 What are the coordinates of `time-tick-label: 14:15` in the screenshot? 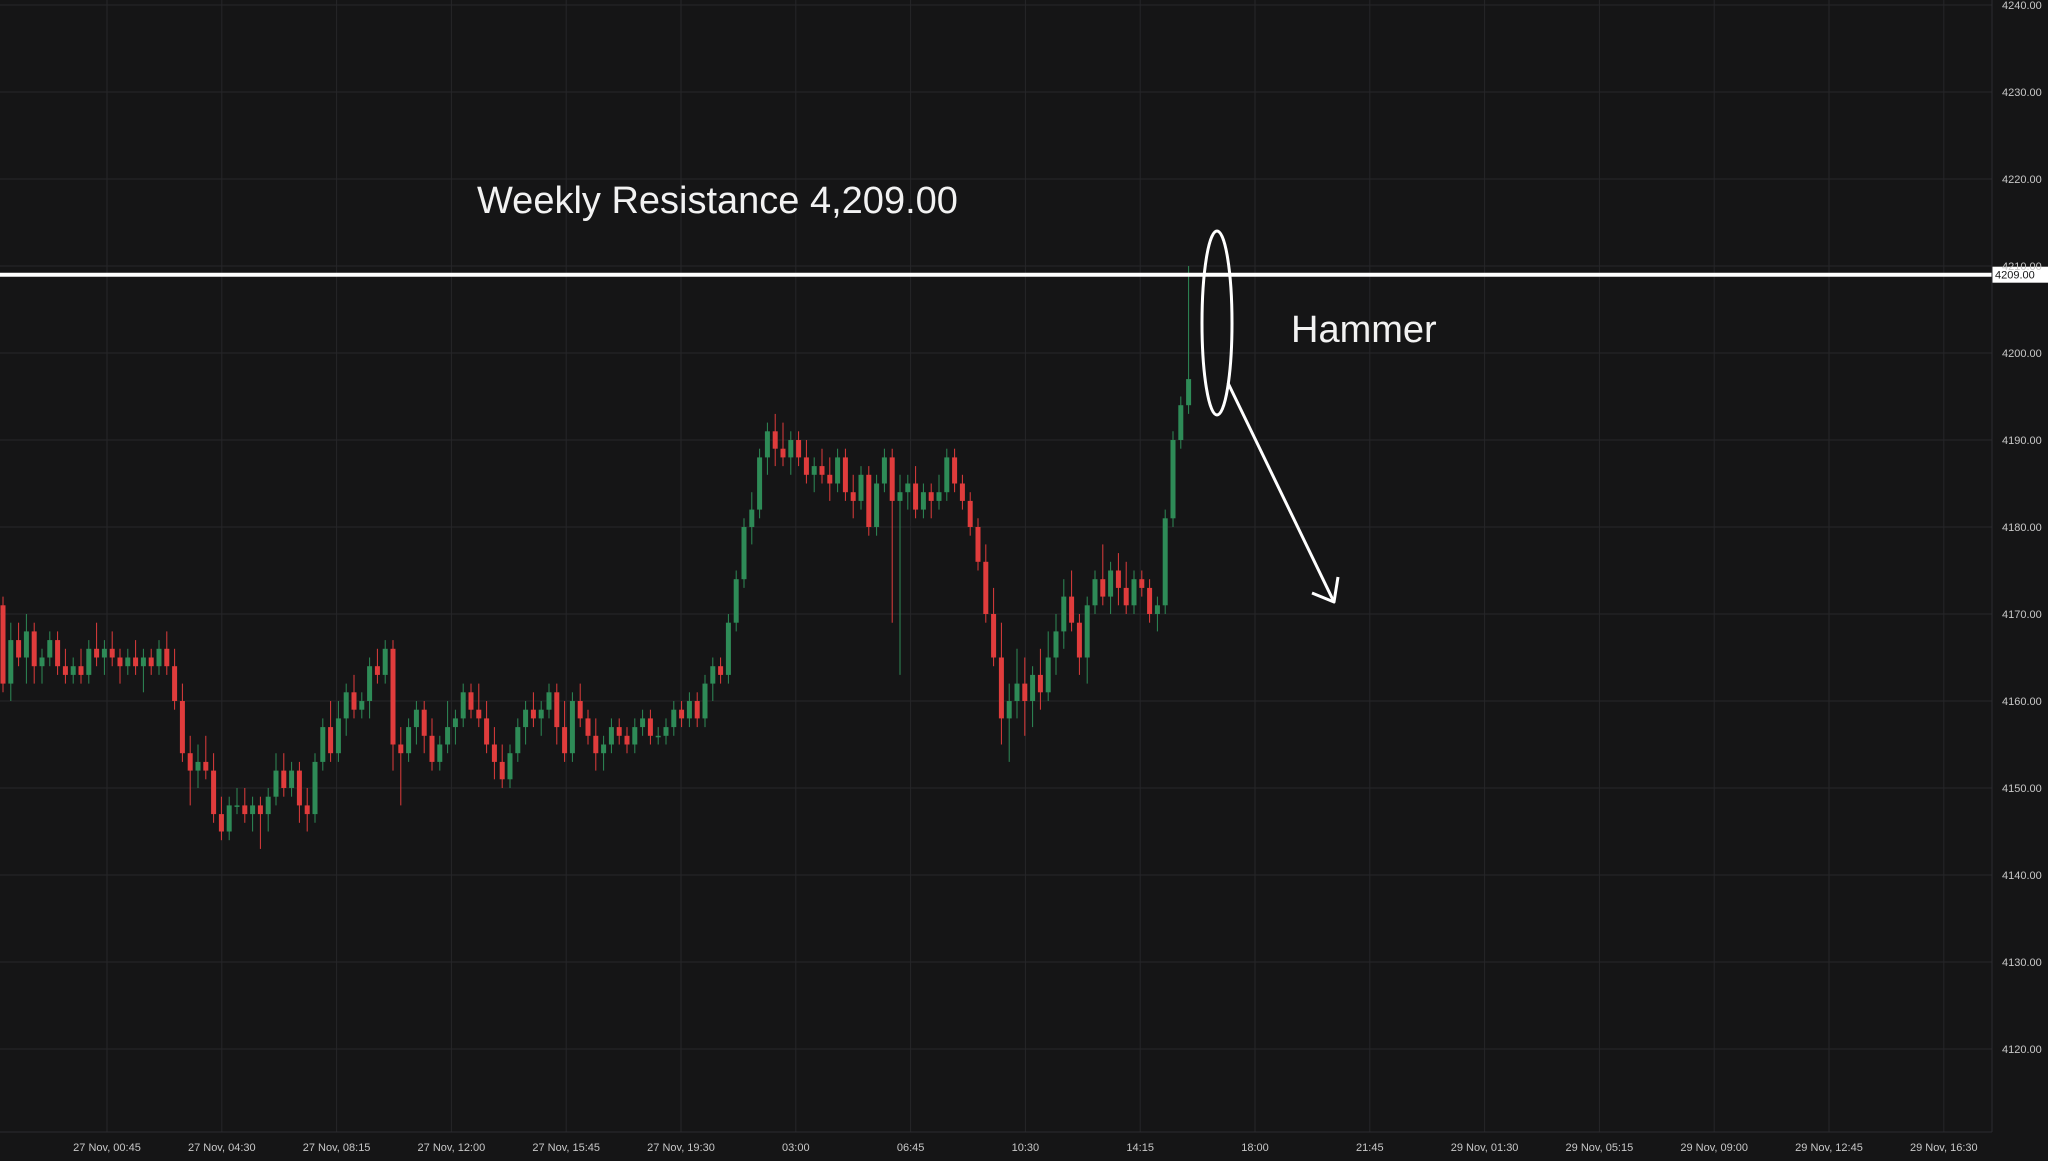 It's located at (1140, 1148).